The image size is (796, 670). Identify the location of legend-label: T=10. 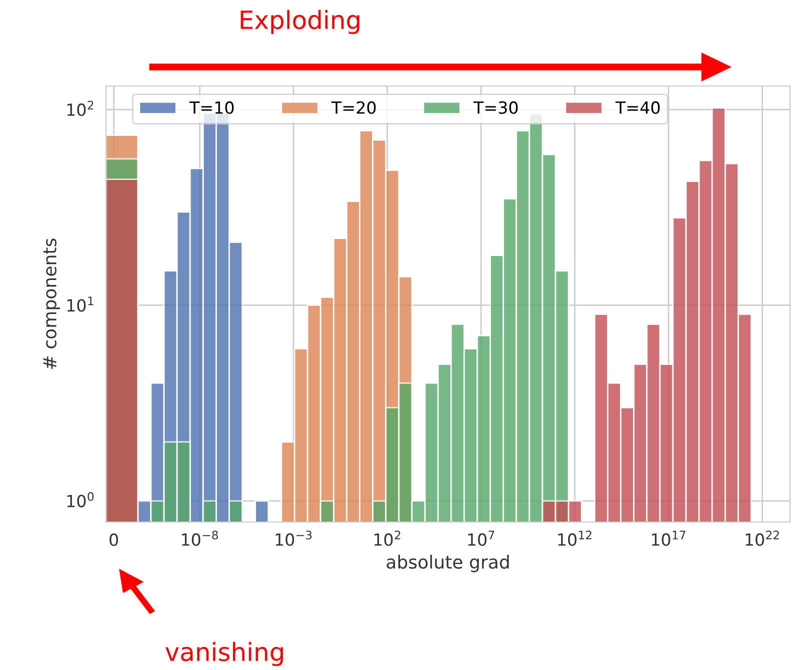
(211, 107).